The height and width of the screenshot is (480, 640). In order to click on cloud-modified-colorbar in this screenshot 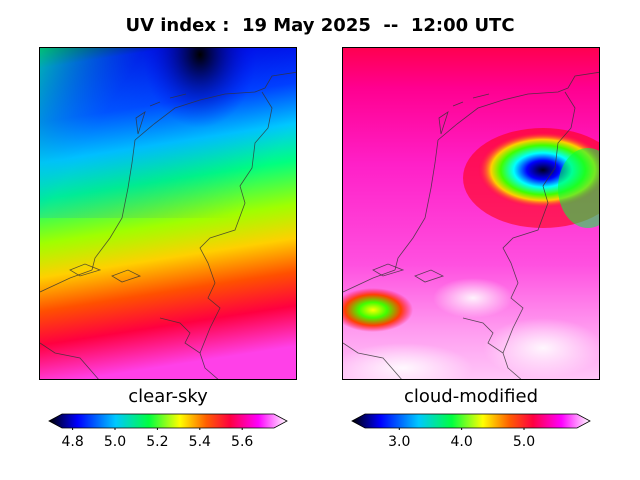, I will do `click(471, 421)`.